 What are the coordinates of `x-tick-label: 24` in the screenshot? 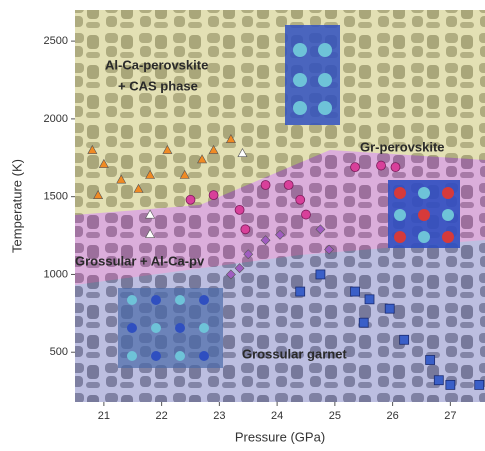 It's located at (277, 416).